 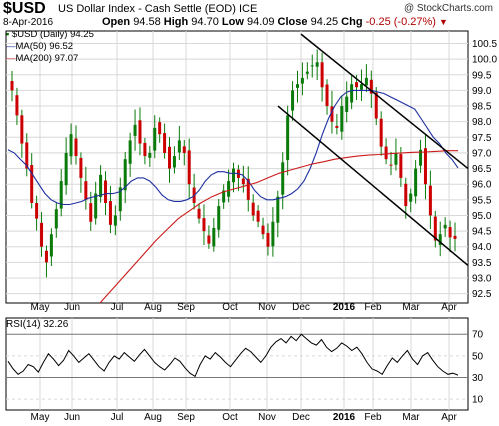 What do you see at coordinates (44, 46) in the screenshot?
I see `legend-ma50-label: MA(50) 96.52` at bounding box center [44, 46].